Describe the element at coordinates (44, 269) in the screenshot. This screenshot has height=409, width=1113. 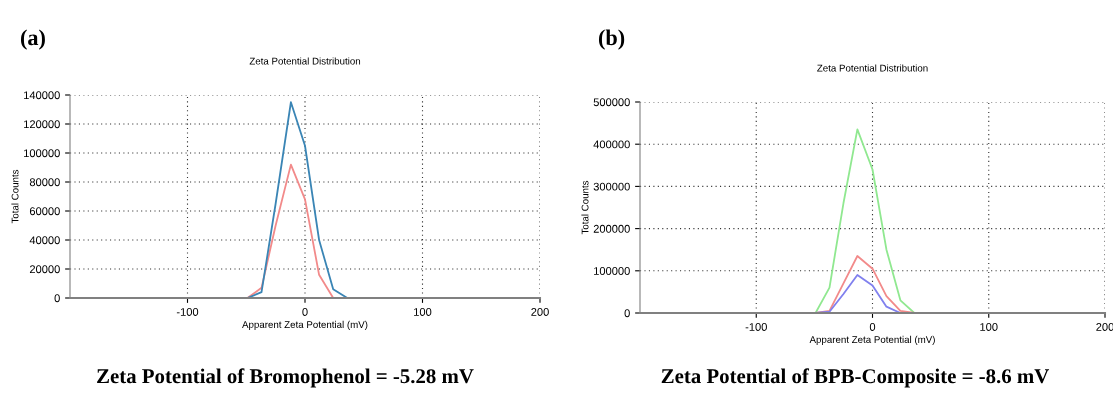
I see `y-tick-label: 20000` at that location.